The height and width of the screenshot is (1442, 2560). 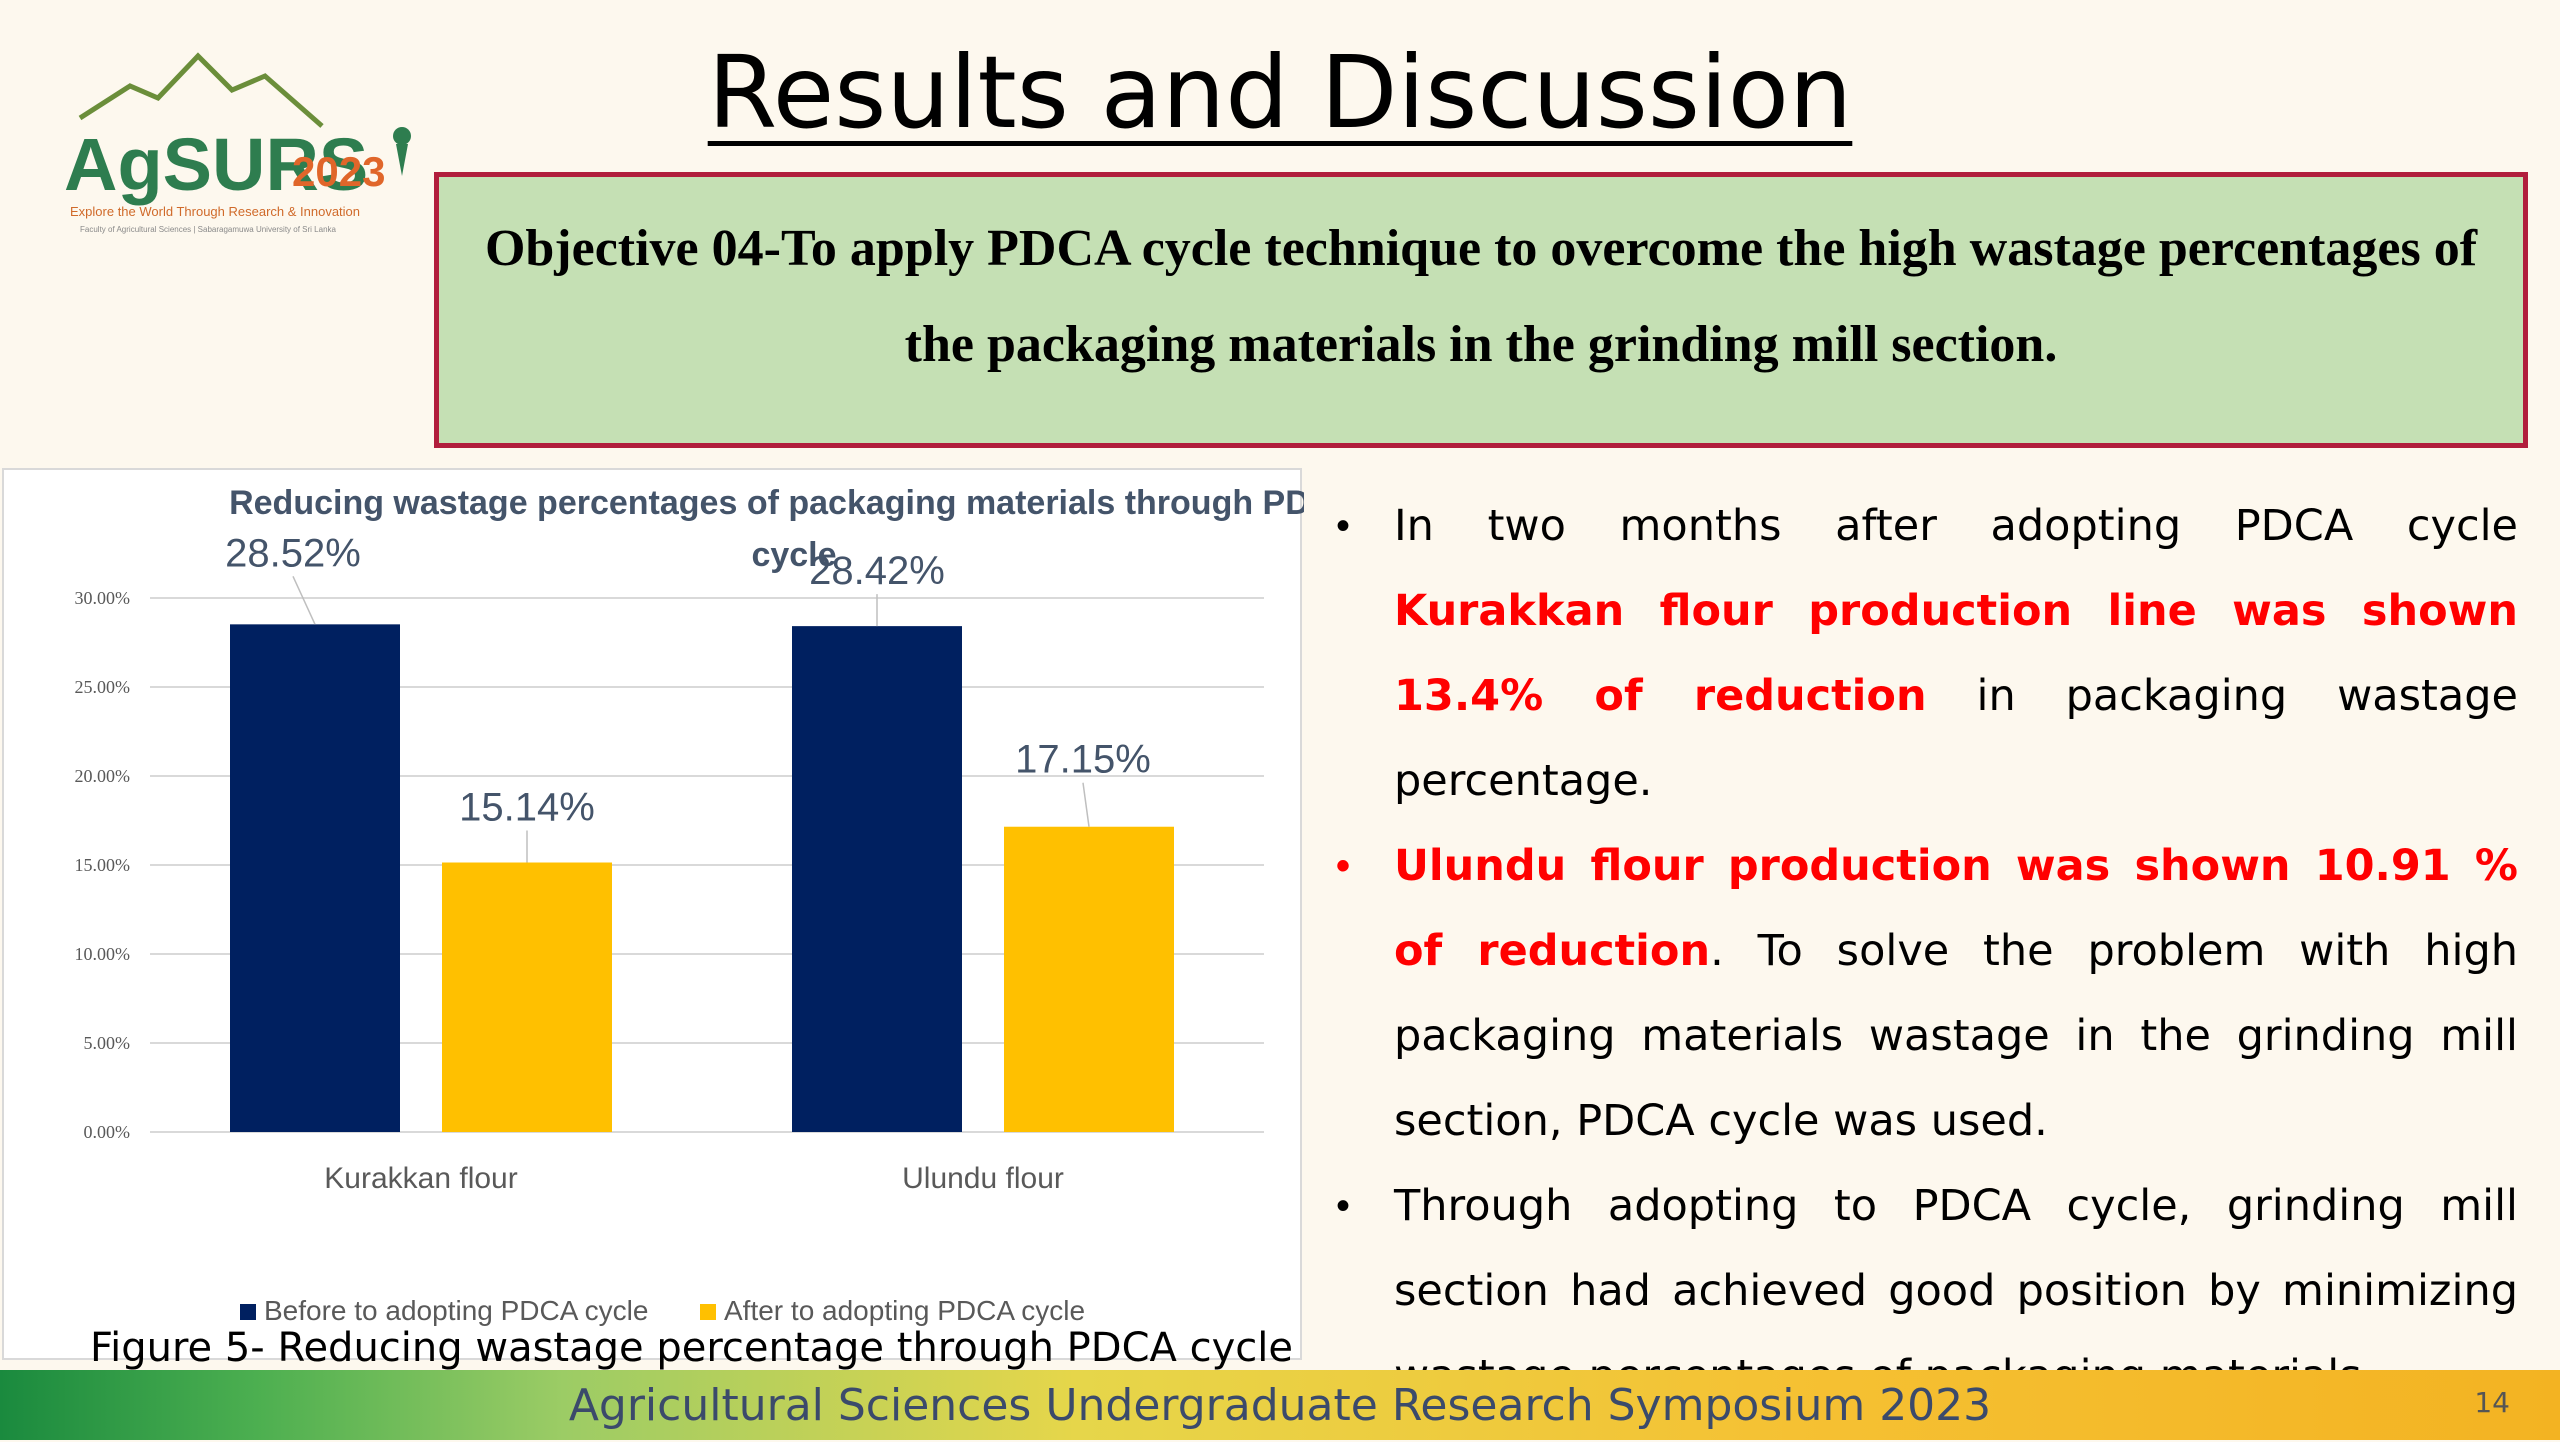 What do you see at coordinates (107, 1043) in the screenshot?
I see `y-tick-label: 5.00%` at bounding box center [107, 1043].